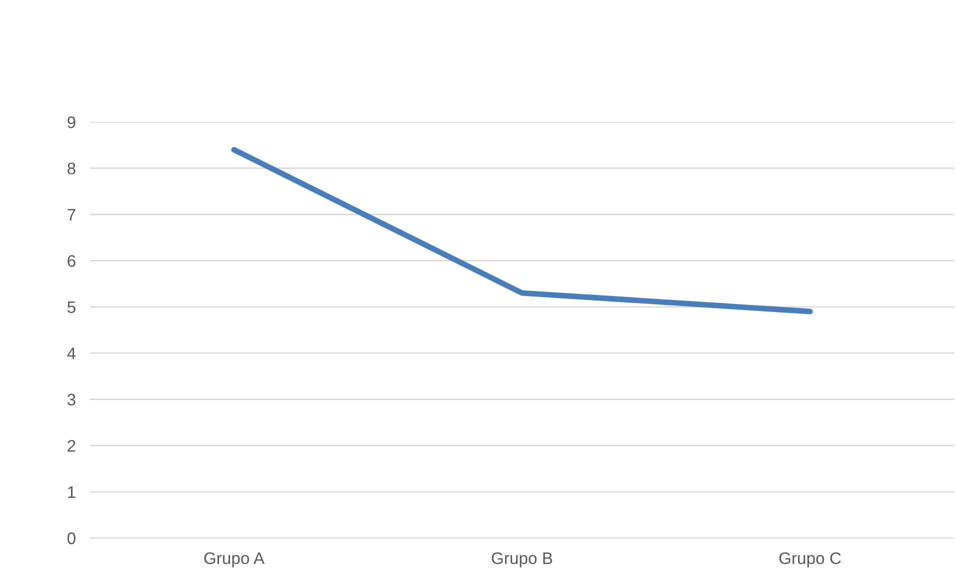 The width and height of the screenshot is (956, 581). Describe the element at coordinates (72, 168) in the screenshot. I see `y-tick-label: 8` at that location.